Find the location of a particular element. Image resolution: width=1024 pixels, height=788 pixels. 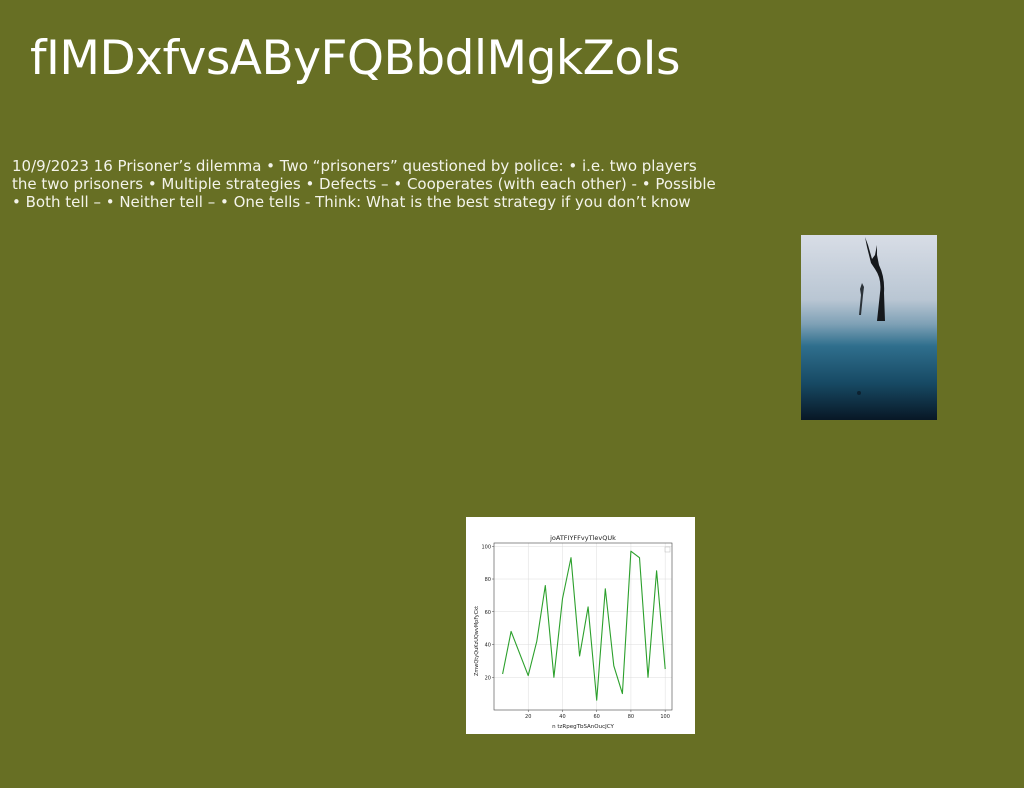

chart-legend-box is located at coordinates (667, 549).